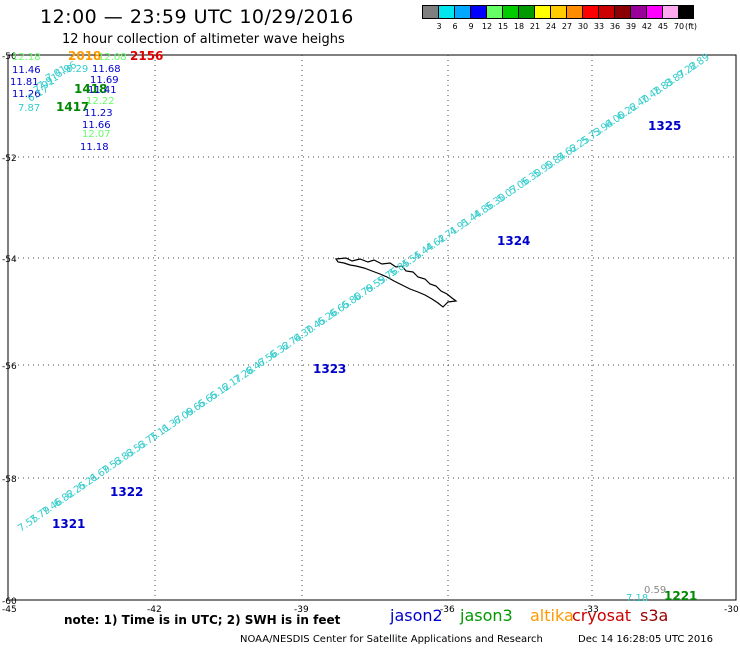  Describe the element at coordinates (664, 126) in the screenshot. I see `pass-label: 1325` at that location.